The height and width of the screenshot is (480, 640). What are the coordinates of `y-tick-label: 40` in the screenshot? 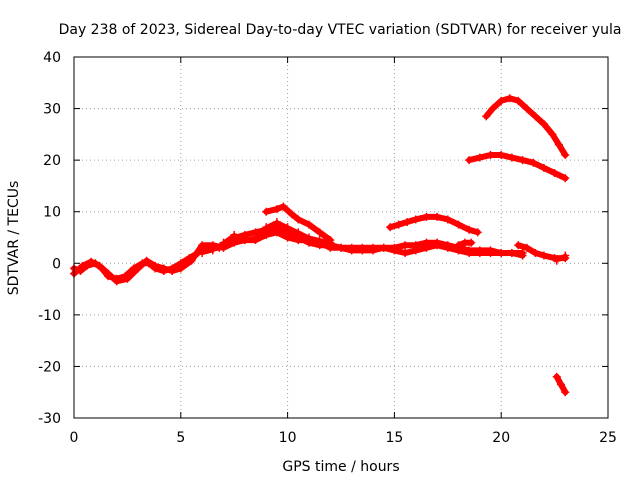 It's located at (52, 58).